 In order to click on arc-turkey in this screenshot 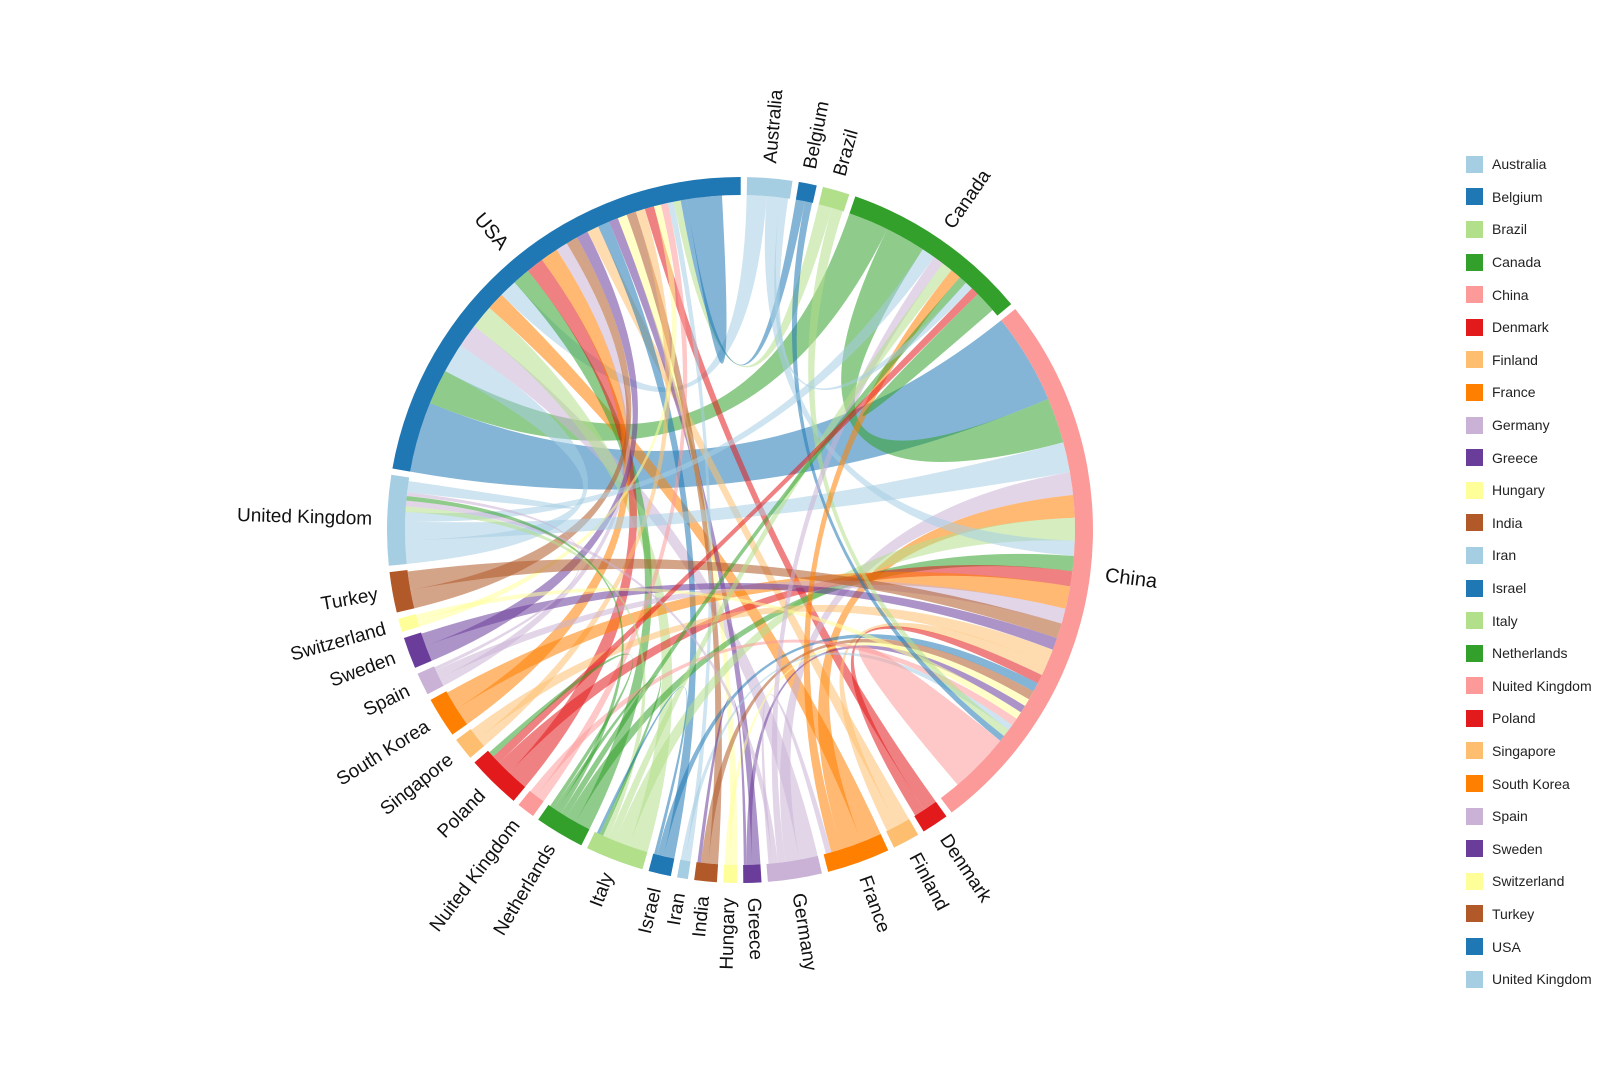, I will do `click(402, 591)`.